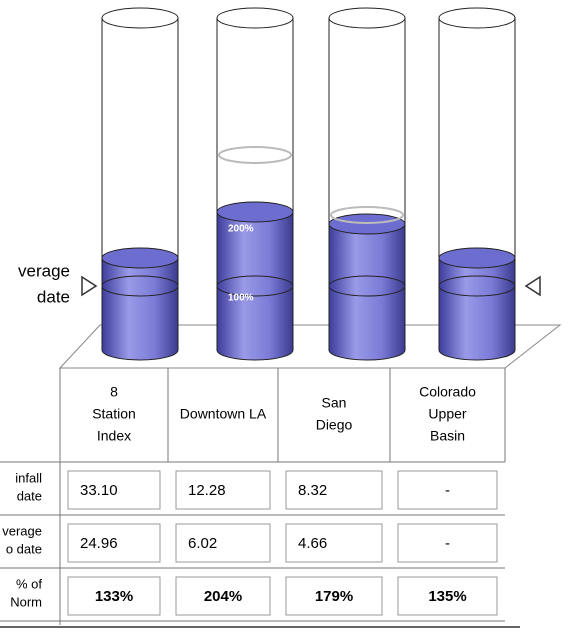 Image resolution: width=570 pixels, height=644 pixels. I want to click on cell-value: 24.96, so click(99, 543).